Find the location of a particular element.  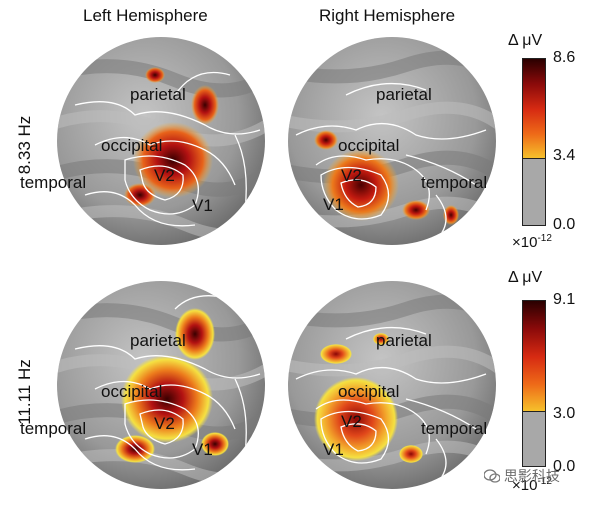

colorbar-below-threshold-row2 is located at coordinates (534, 438).